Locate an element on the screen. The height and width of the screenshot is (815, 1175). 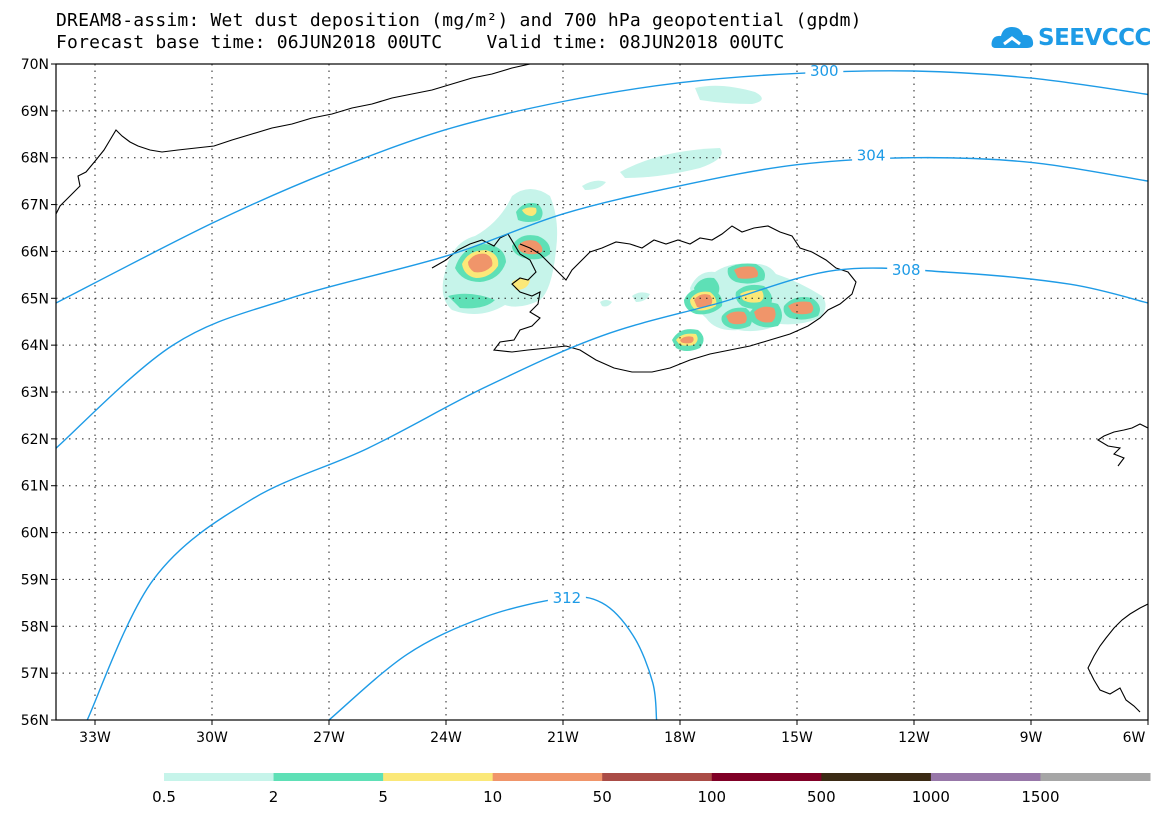
cloud-icon is located at coordinates (1012, 37).